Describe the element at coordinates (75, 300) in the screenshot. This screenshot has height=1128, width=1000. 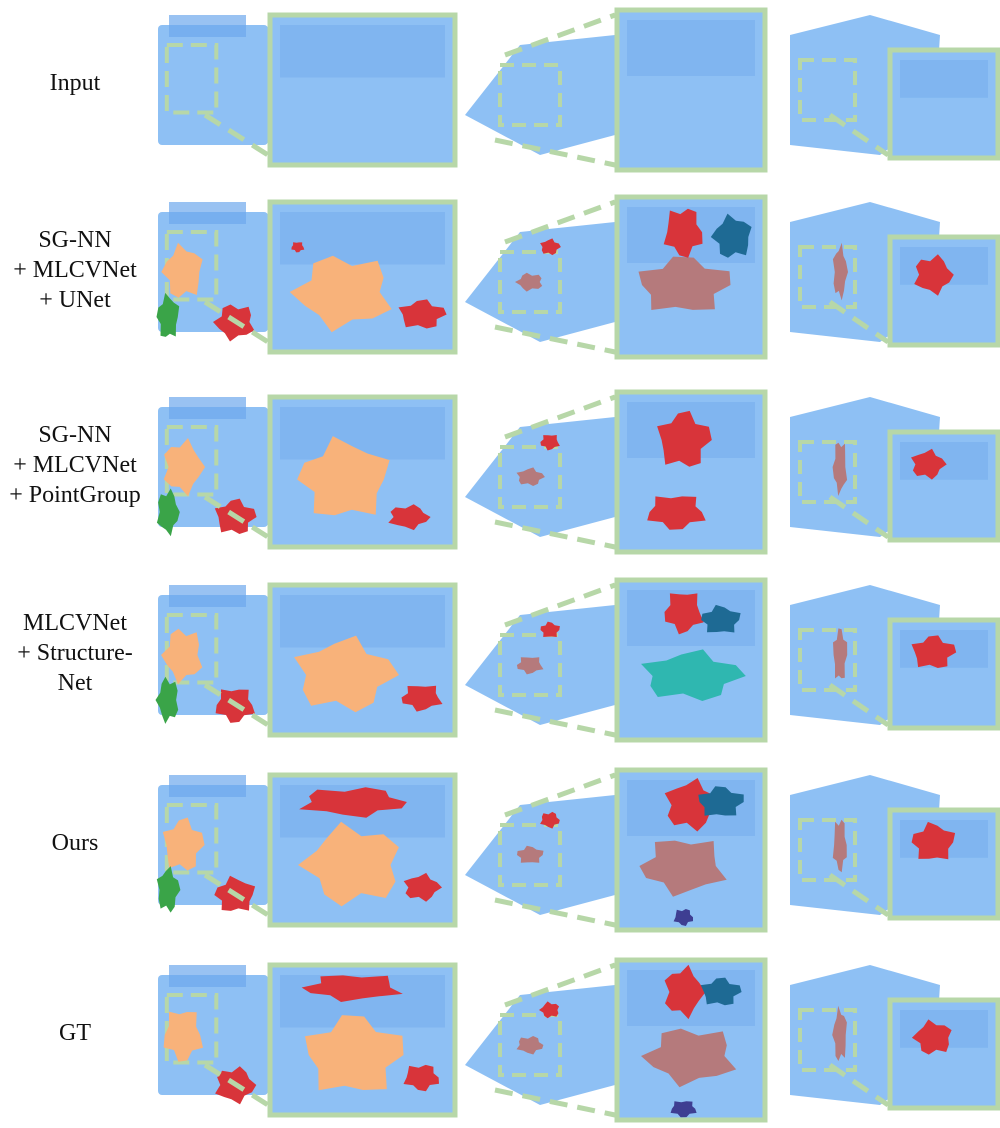
I see `row-label-line: + UNet` at that location.